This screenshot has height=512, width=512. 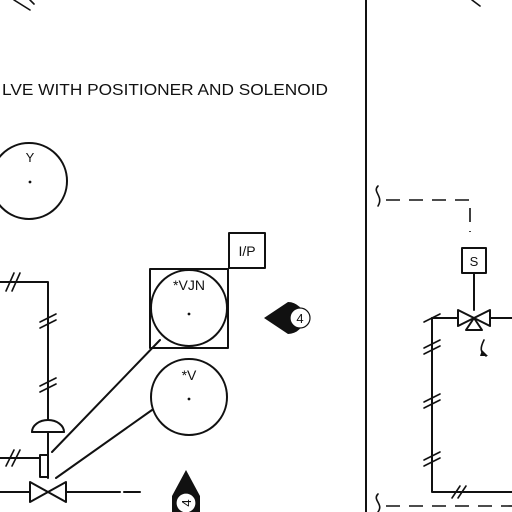 What do you see at coordinates (34, 181) in the screenshot?
I see `instrument-bubble-y: Y` at bounding box center [34, 181].